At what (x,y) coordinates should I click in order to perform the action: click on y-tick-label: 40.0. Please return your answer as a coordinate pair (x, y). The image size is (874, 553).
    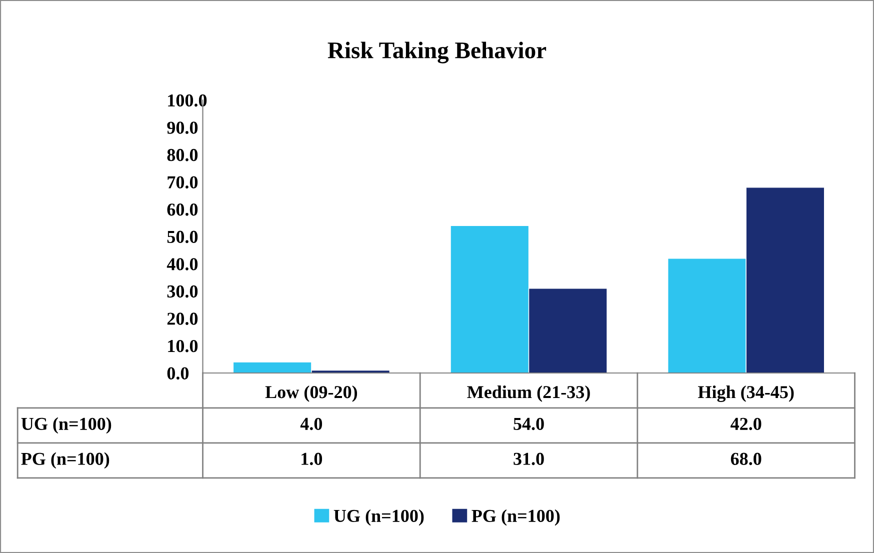
    Looking at the image, I should click on (182, 264).